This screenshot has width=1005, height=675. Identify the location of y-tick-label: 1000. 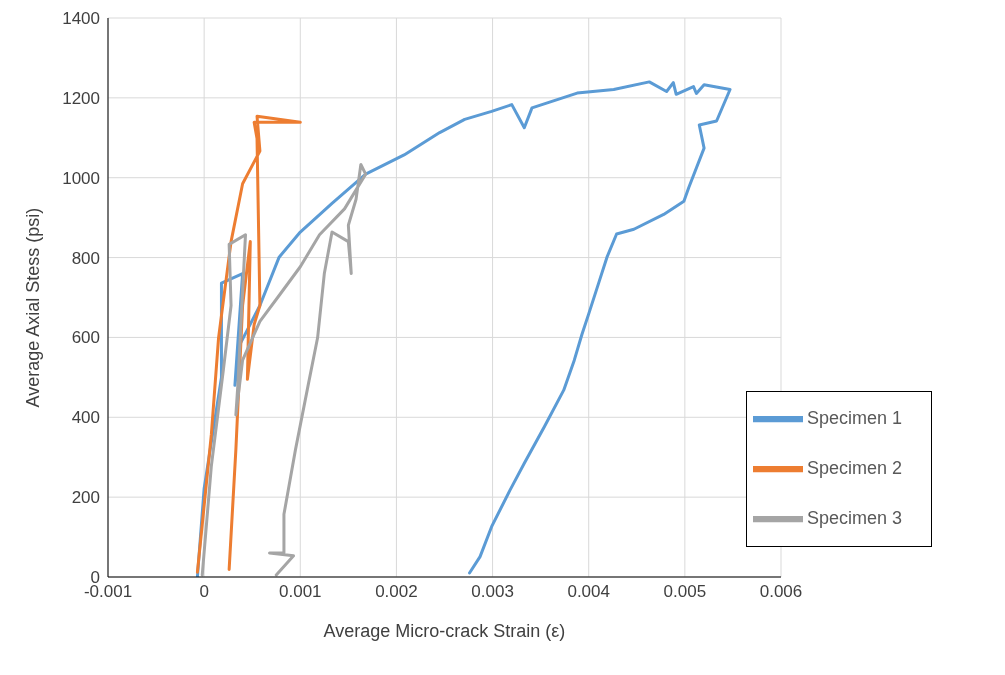
(81, 178).